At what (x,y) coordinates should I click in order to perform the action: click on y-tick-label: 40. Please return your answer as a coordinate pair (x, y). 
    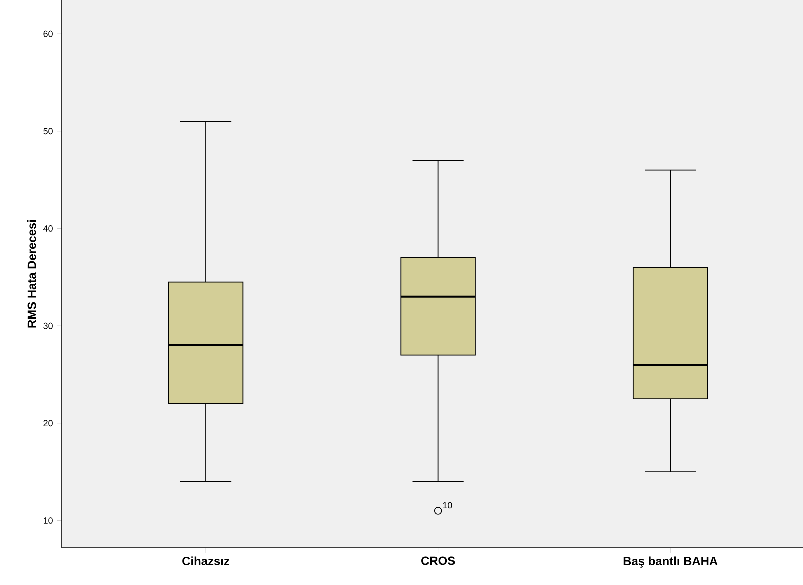
    Looking at the image, I should click on (48, 229).